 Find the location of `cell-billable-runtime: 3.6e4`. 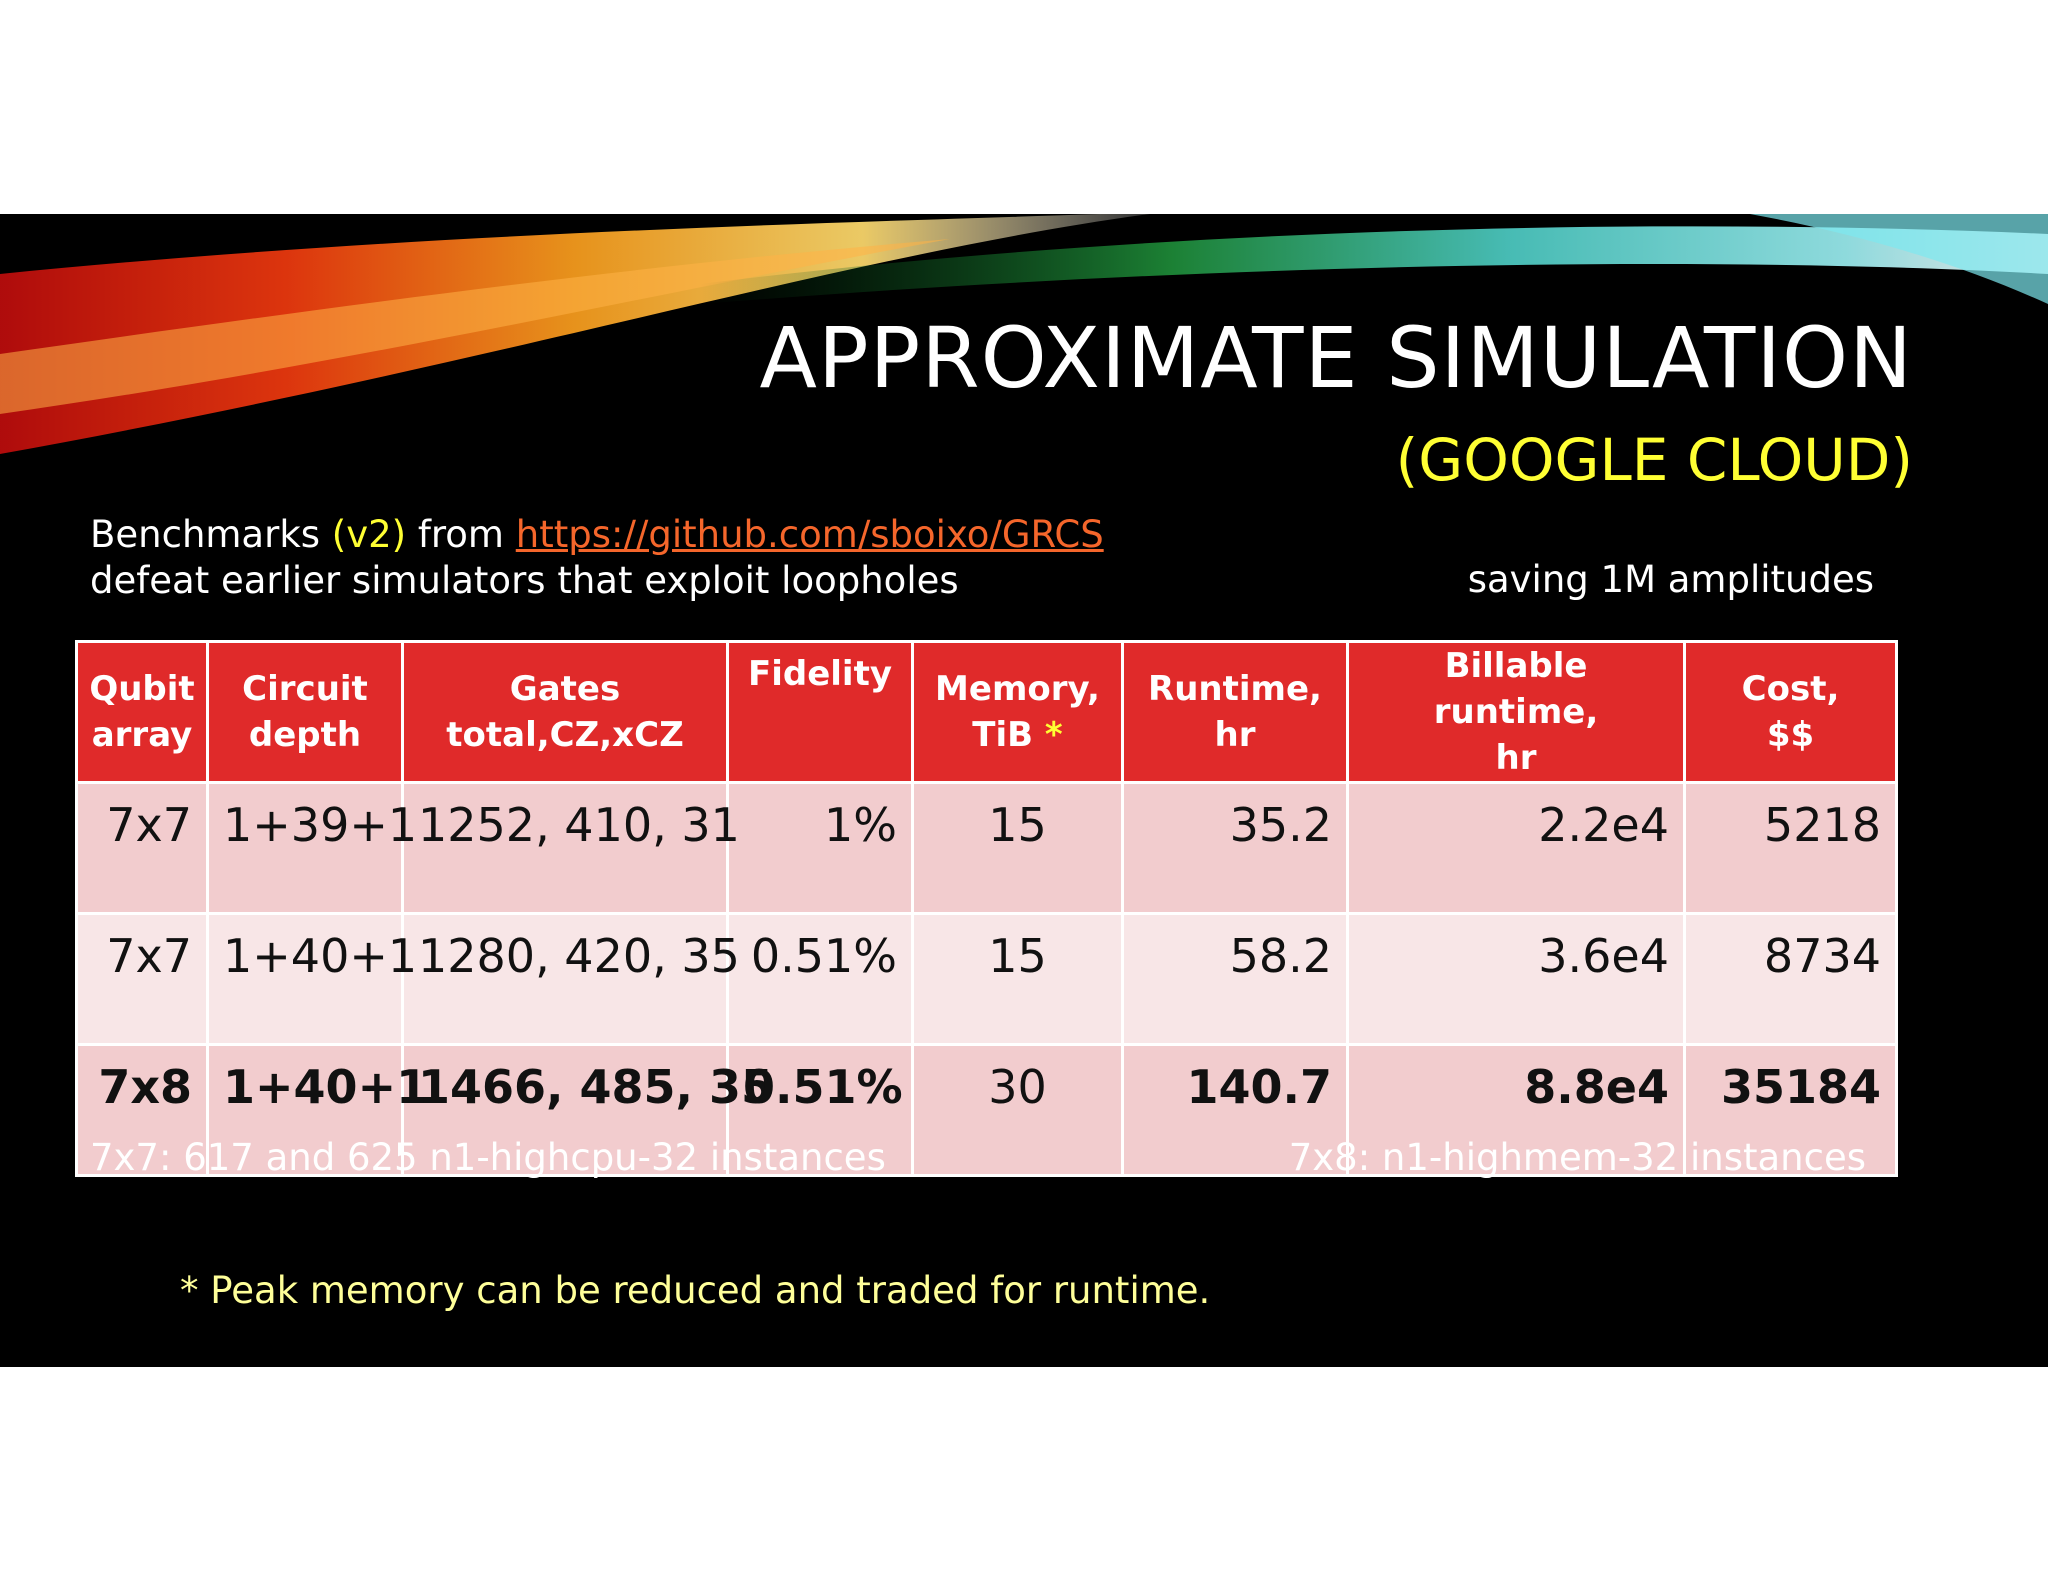

cell-billable-runtime: 3.6e4 is located at coordinates (1516, 979).